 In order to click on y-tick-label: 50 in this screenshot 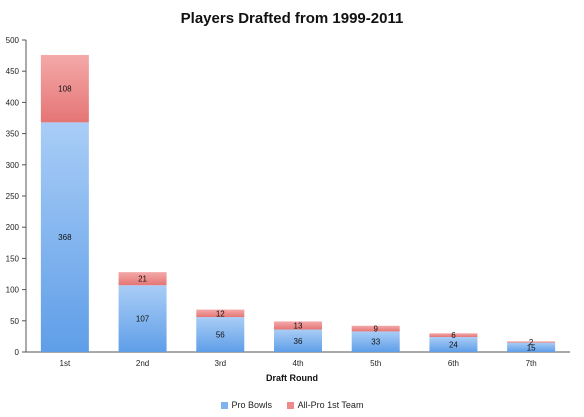, I will do `click(14, 321)`.